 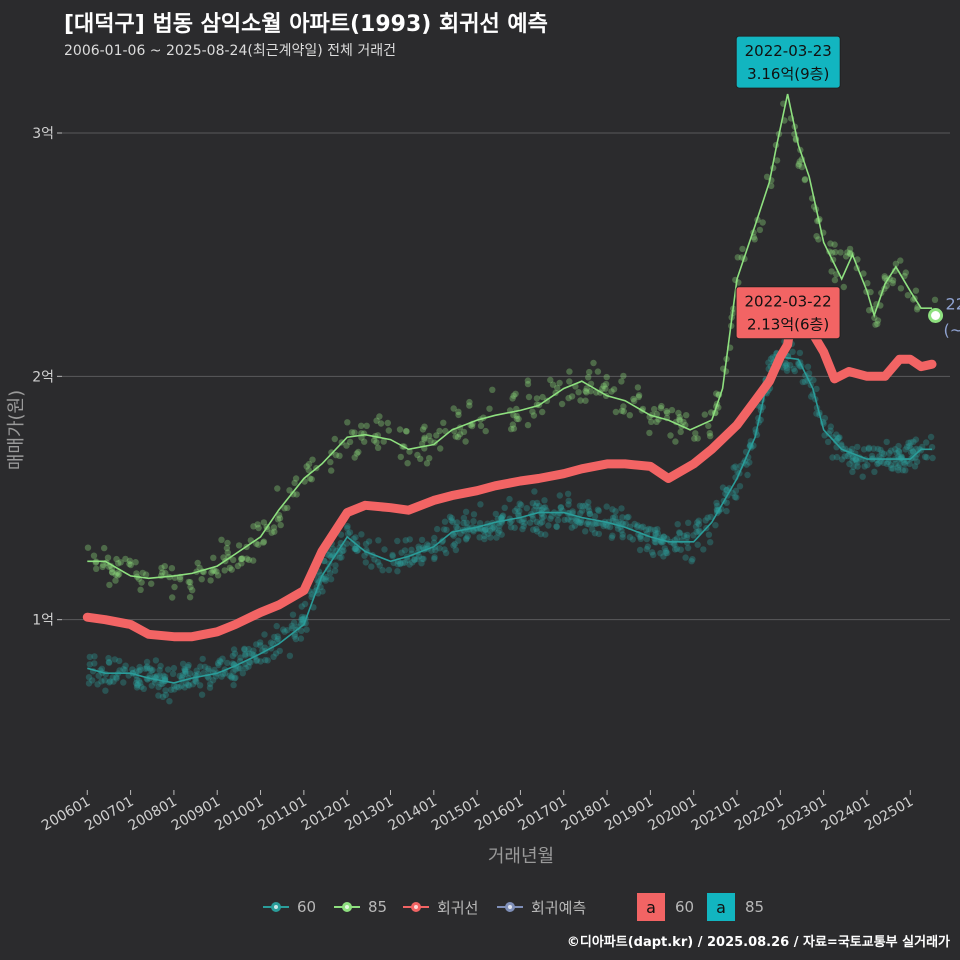 What do you see at coordinates (559, 907) in the screenshot?
I see `legend-label-forecast: 회귀예측` at bounding box center [559, 907].